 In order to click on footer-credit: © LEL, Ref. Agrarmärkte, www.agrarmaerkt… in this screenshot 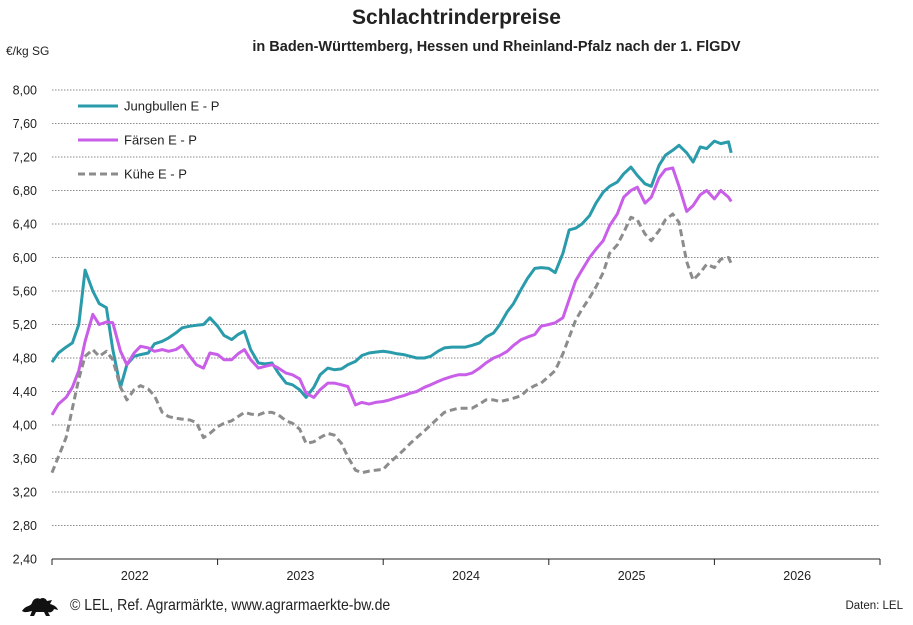, I will do `click(227, 606)`.